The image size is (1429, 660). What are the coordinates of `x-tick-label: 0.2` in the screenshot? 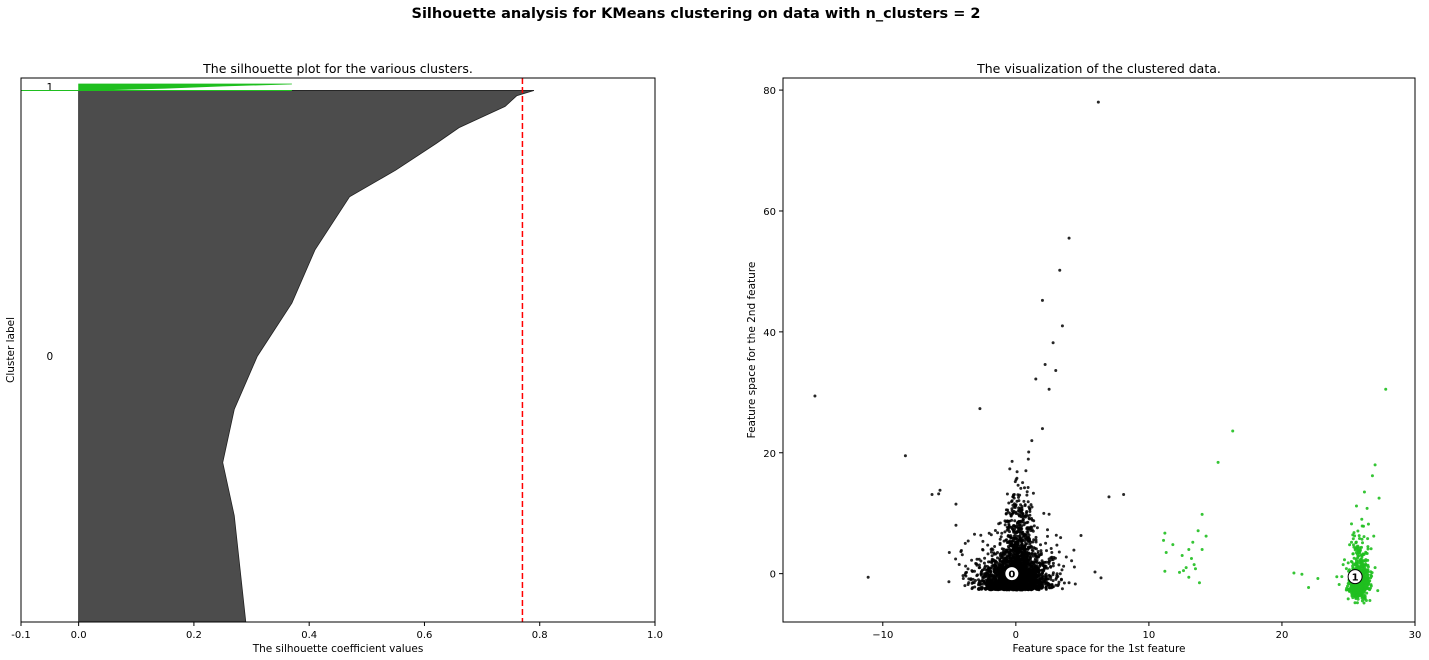 It's located at (194, 635).